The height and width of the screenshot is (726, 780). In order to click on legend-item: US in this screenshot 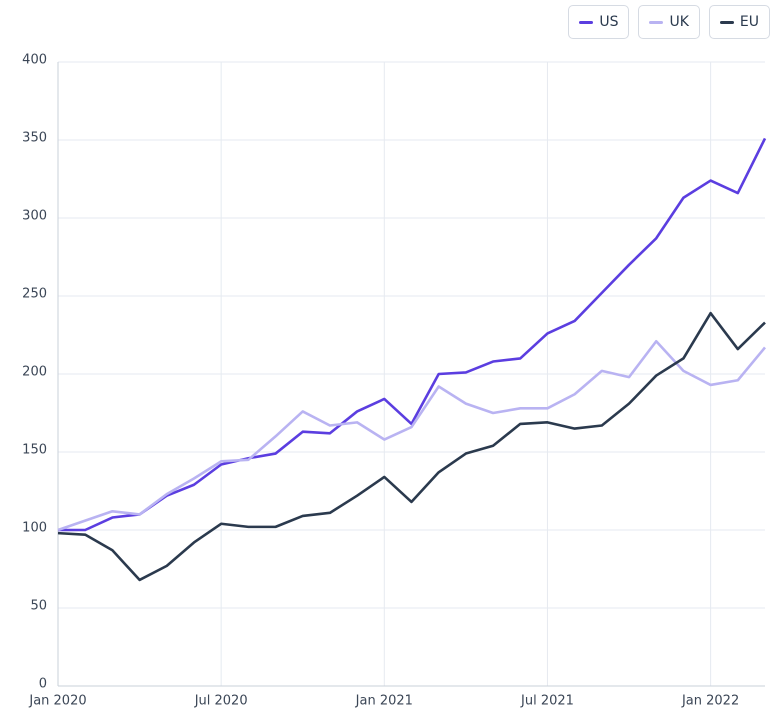, I will do `click(599, 22)`.